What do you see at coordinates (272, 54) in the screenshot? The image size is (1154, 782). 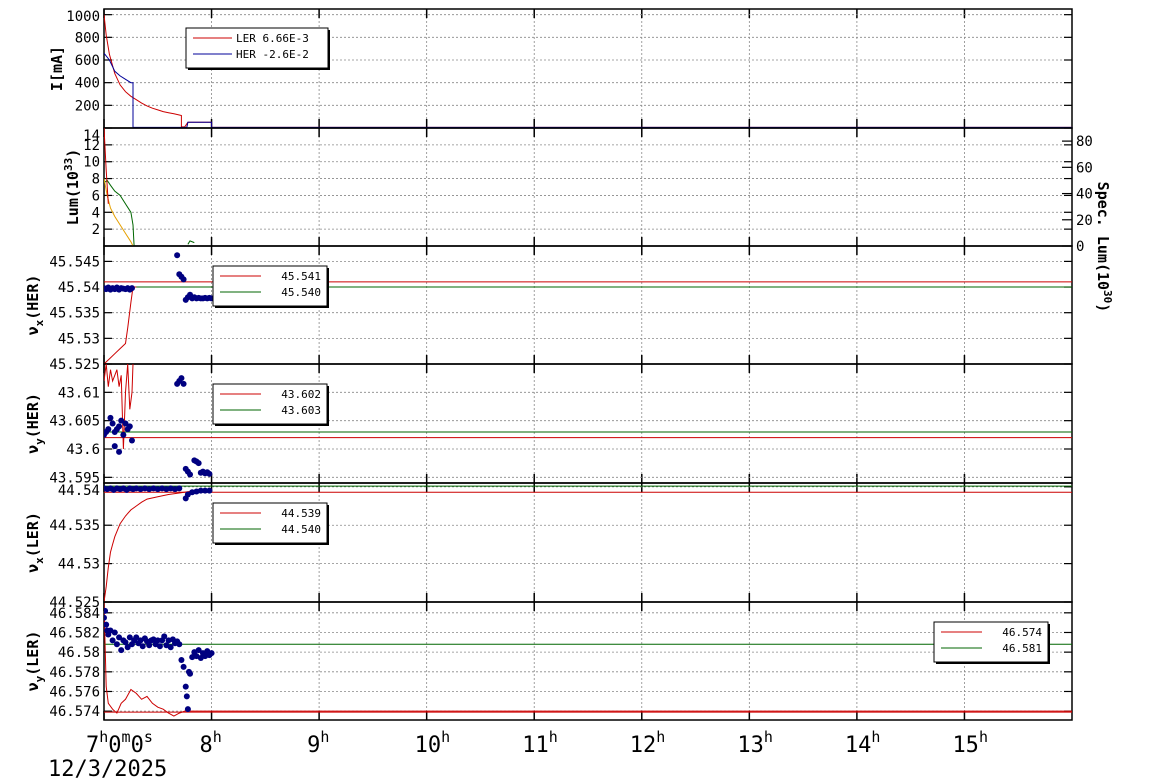 I see `legend-label: HER -2.6E-2` at bounding box center [272, 54].